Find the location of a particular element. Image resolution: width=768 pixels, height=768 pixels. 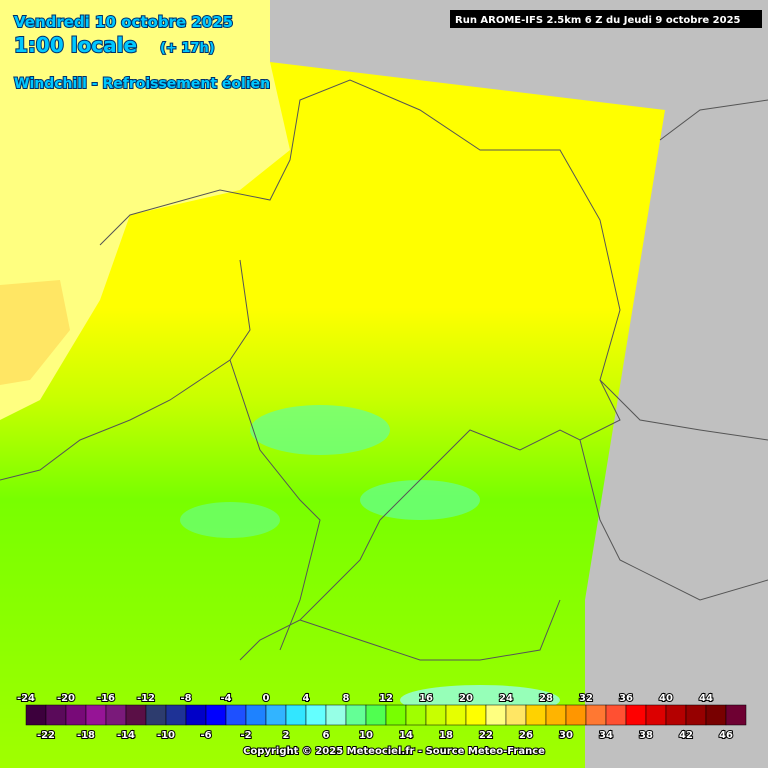

legend-label: 16 is located at coordinates (426, 698).